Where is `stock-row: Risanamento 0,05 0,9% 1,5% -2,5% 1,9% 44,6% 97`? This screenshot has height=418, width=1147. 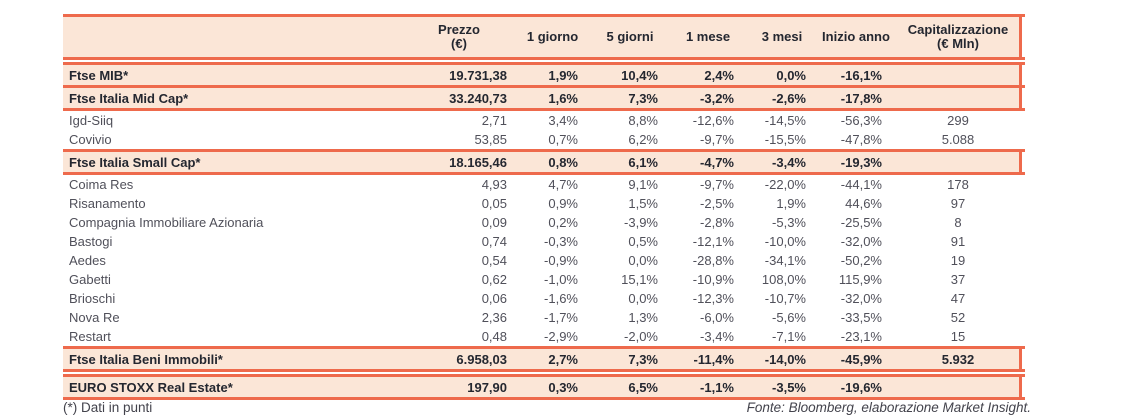
stock-row: Risanamento 0,05 0,9% 1,5% -2,5% 1,9% 44,6% 97 is located at coordinates (542, 203).